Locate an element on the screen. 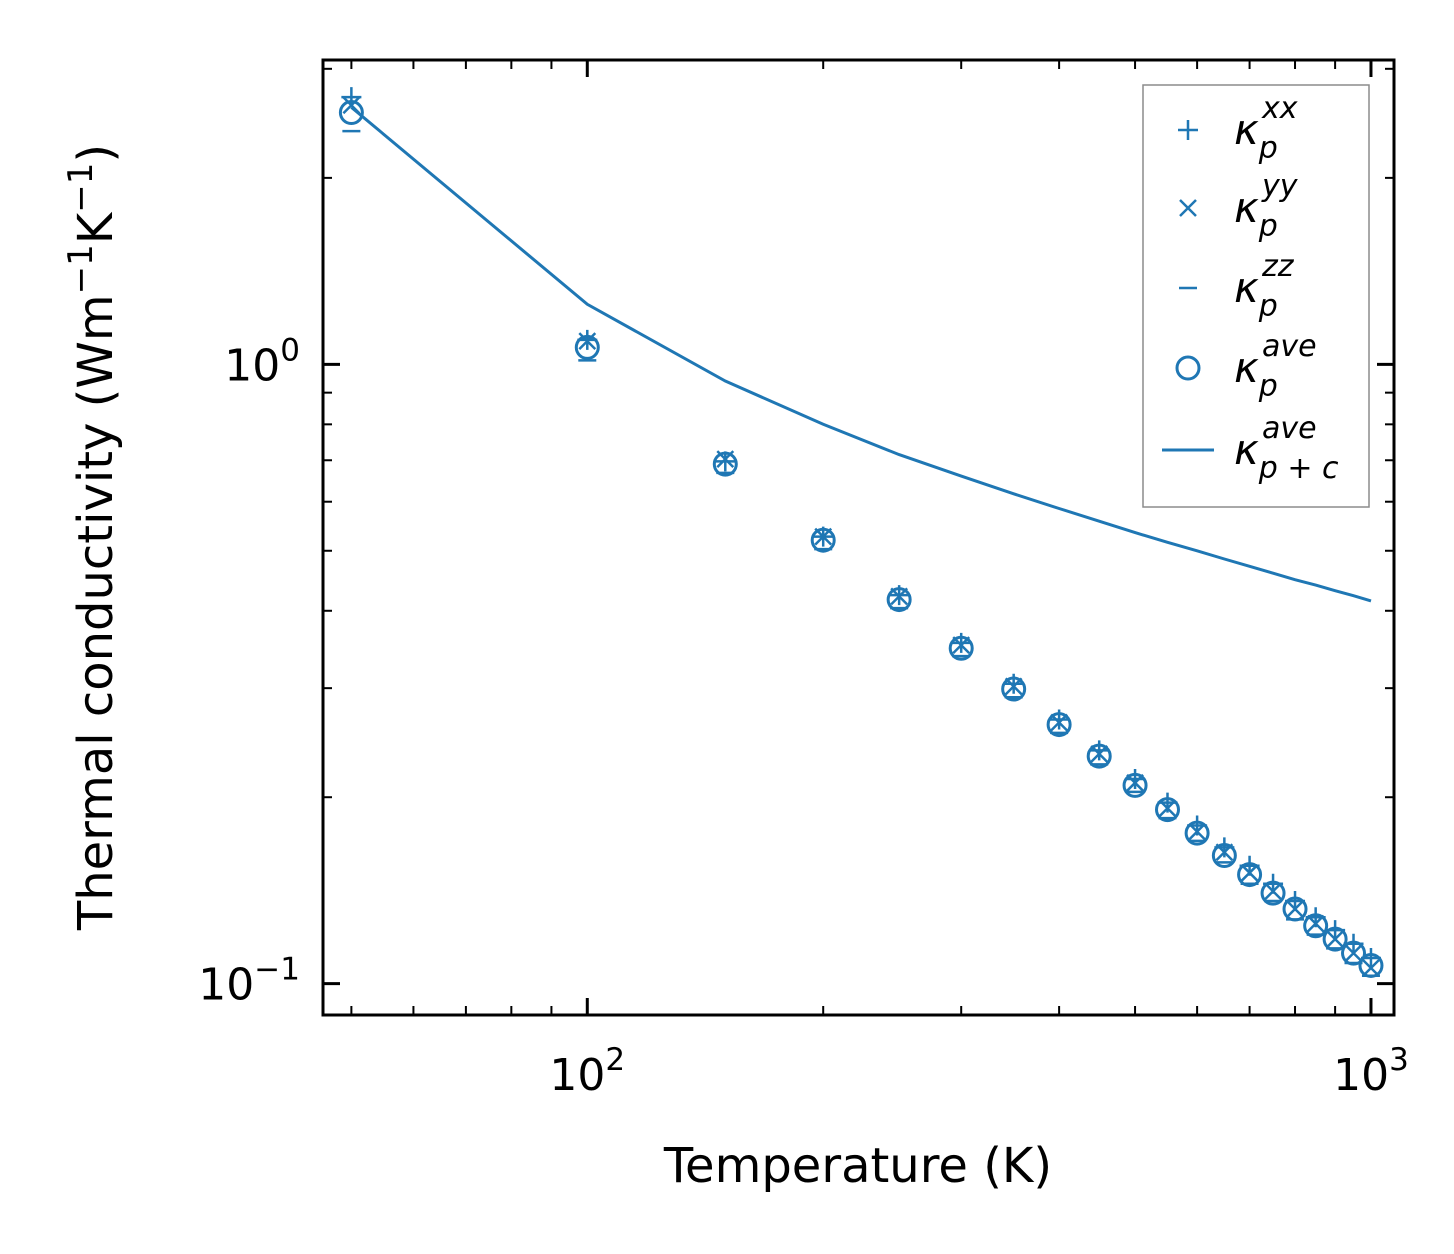 The image size is (1454, 1254). x-axis-label: Temperature (K) is located at coordinates (857, 1166).